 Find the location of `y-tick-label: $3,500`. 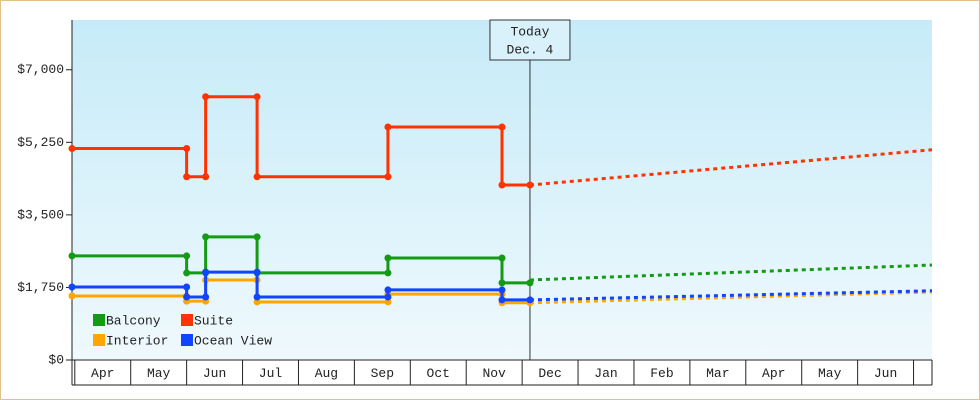

y-tick-label: $3,500 is located at coordinates (40, 214).